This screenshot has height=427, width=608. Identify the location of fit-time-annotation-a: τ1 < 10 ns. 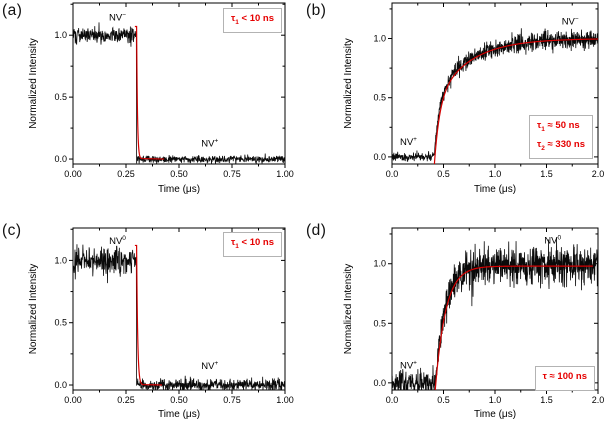
(252, 20).